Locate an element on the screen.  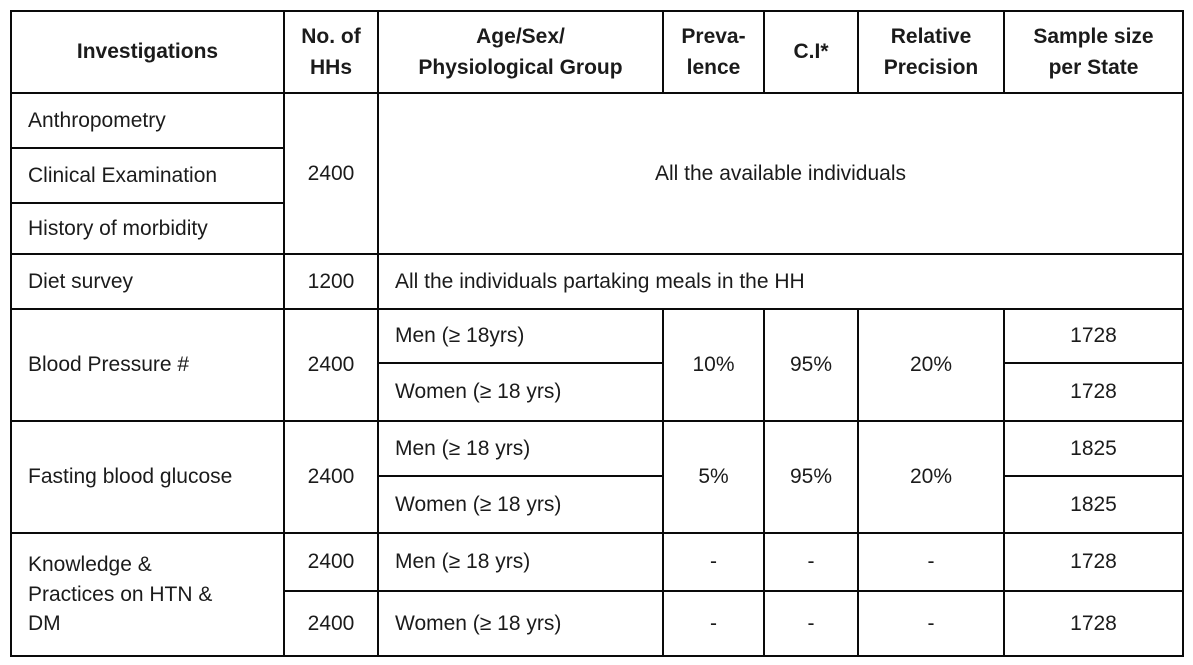
cell-investigation-clinical-examination: Clinical Examination is located at coordinates (147, 175).